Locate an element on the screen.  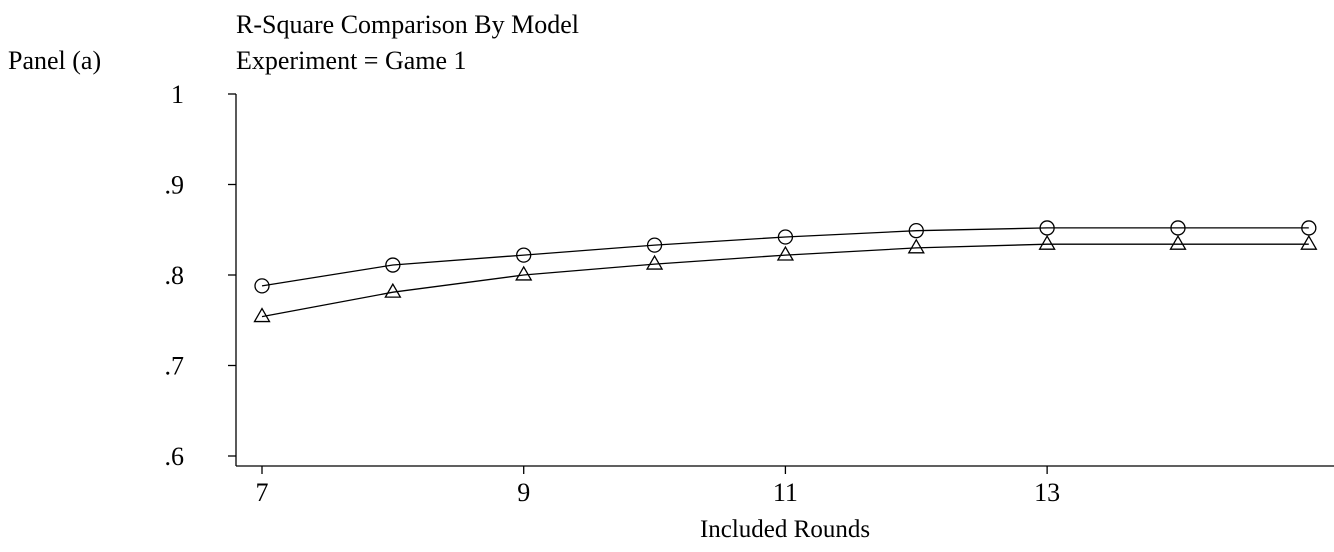
y-tick-label: 1 is located at coordinates (177, 94).